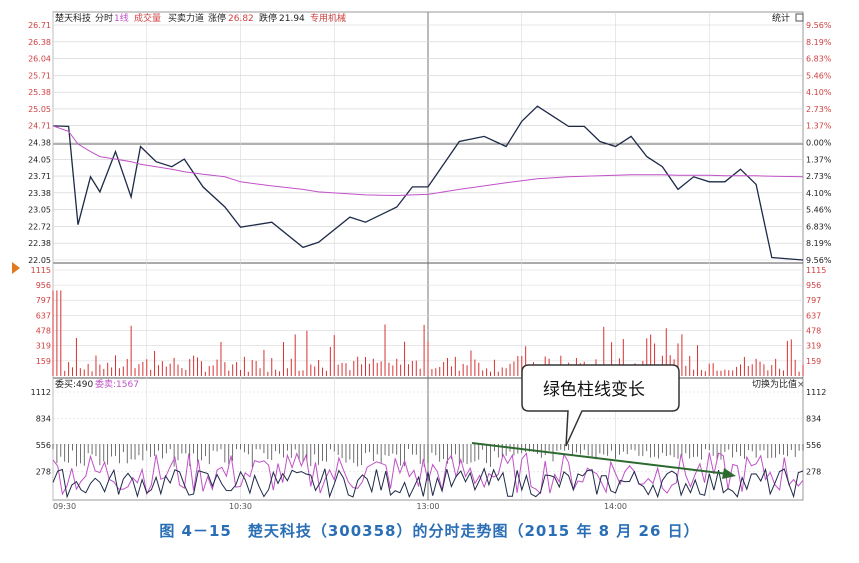 The image size is (859, 563). I want to click on volume-tick-label: 159, so click(43, 361).